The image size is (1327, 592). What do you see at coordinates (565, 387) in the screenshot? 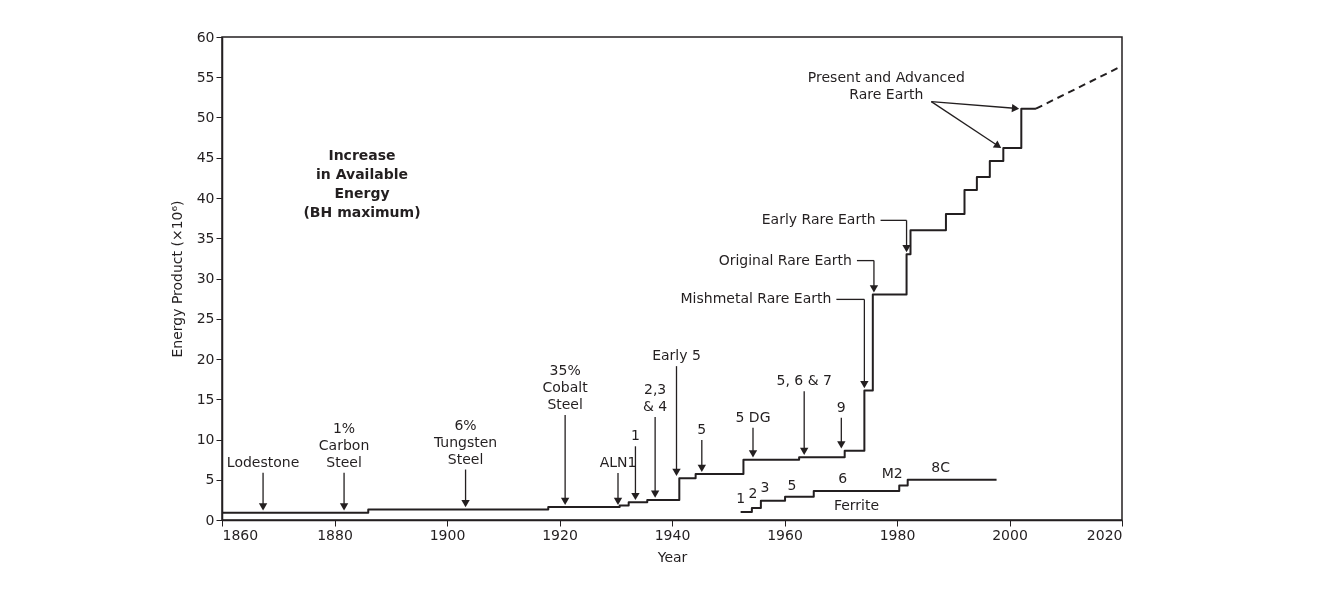
I see `annotation: 35% Cobalt Steel` at bounding box center [565, 387].